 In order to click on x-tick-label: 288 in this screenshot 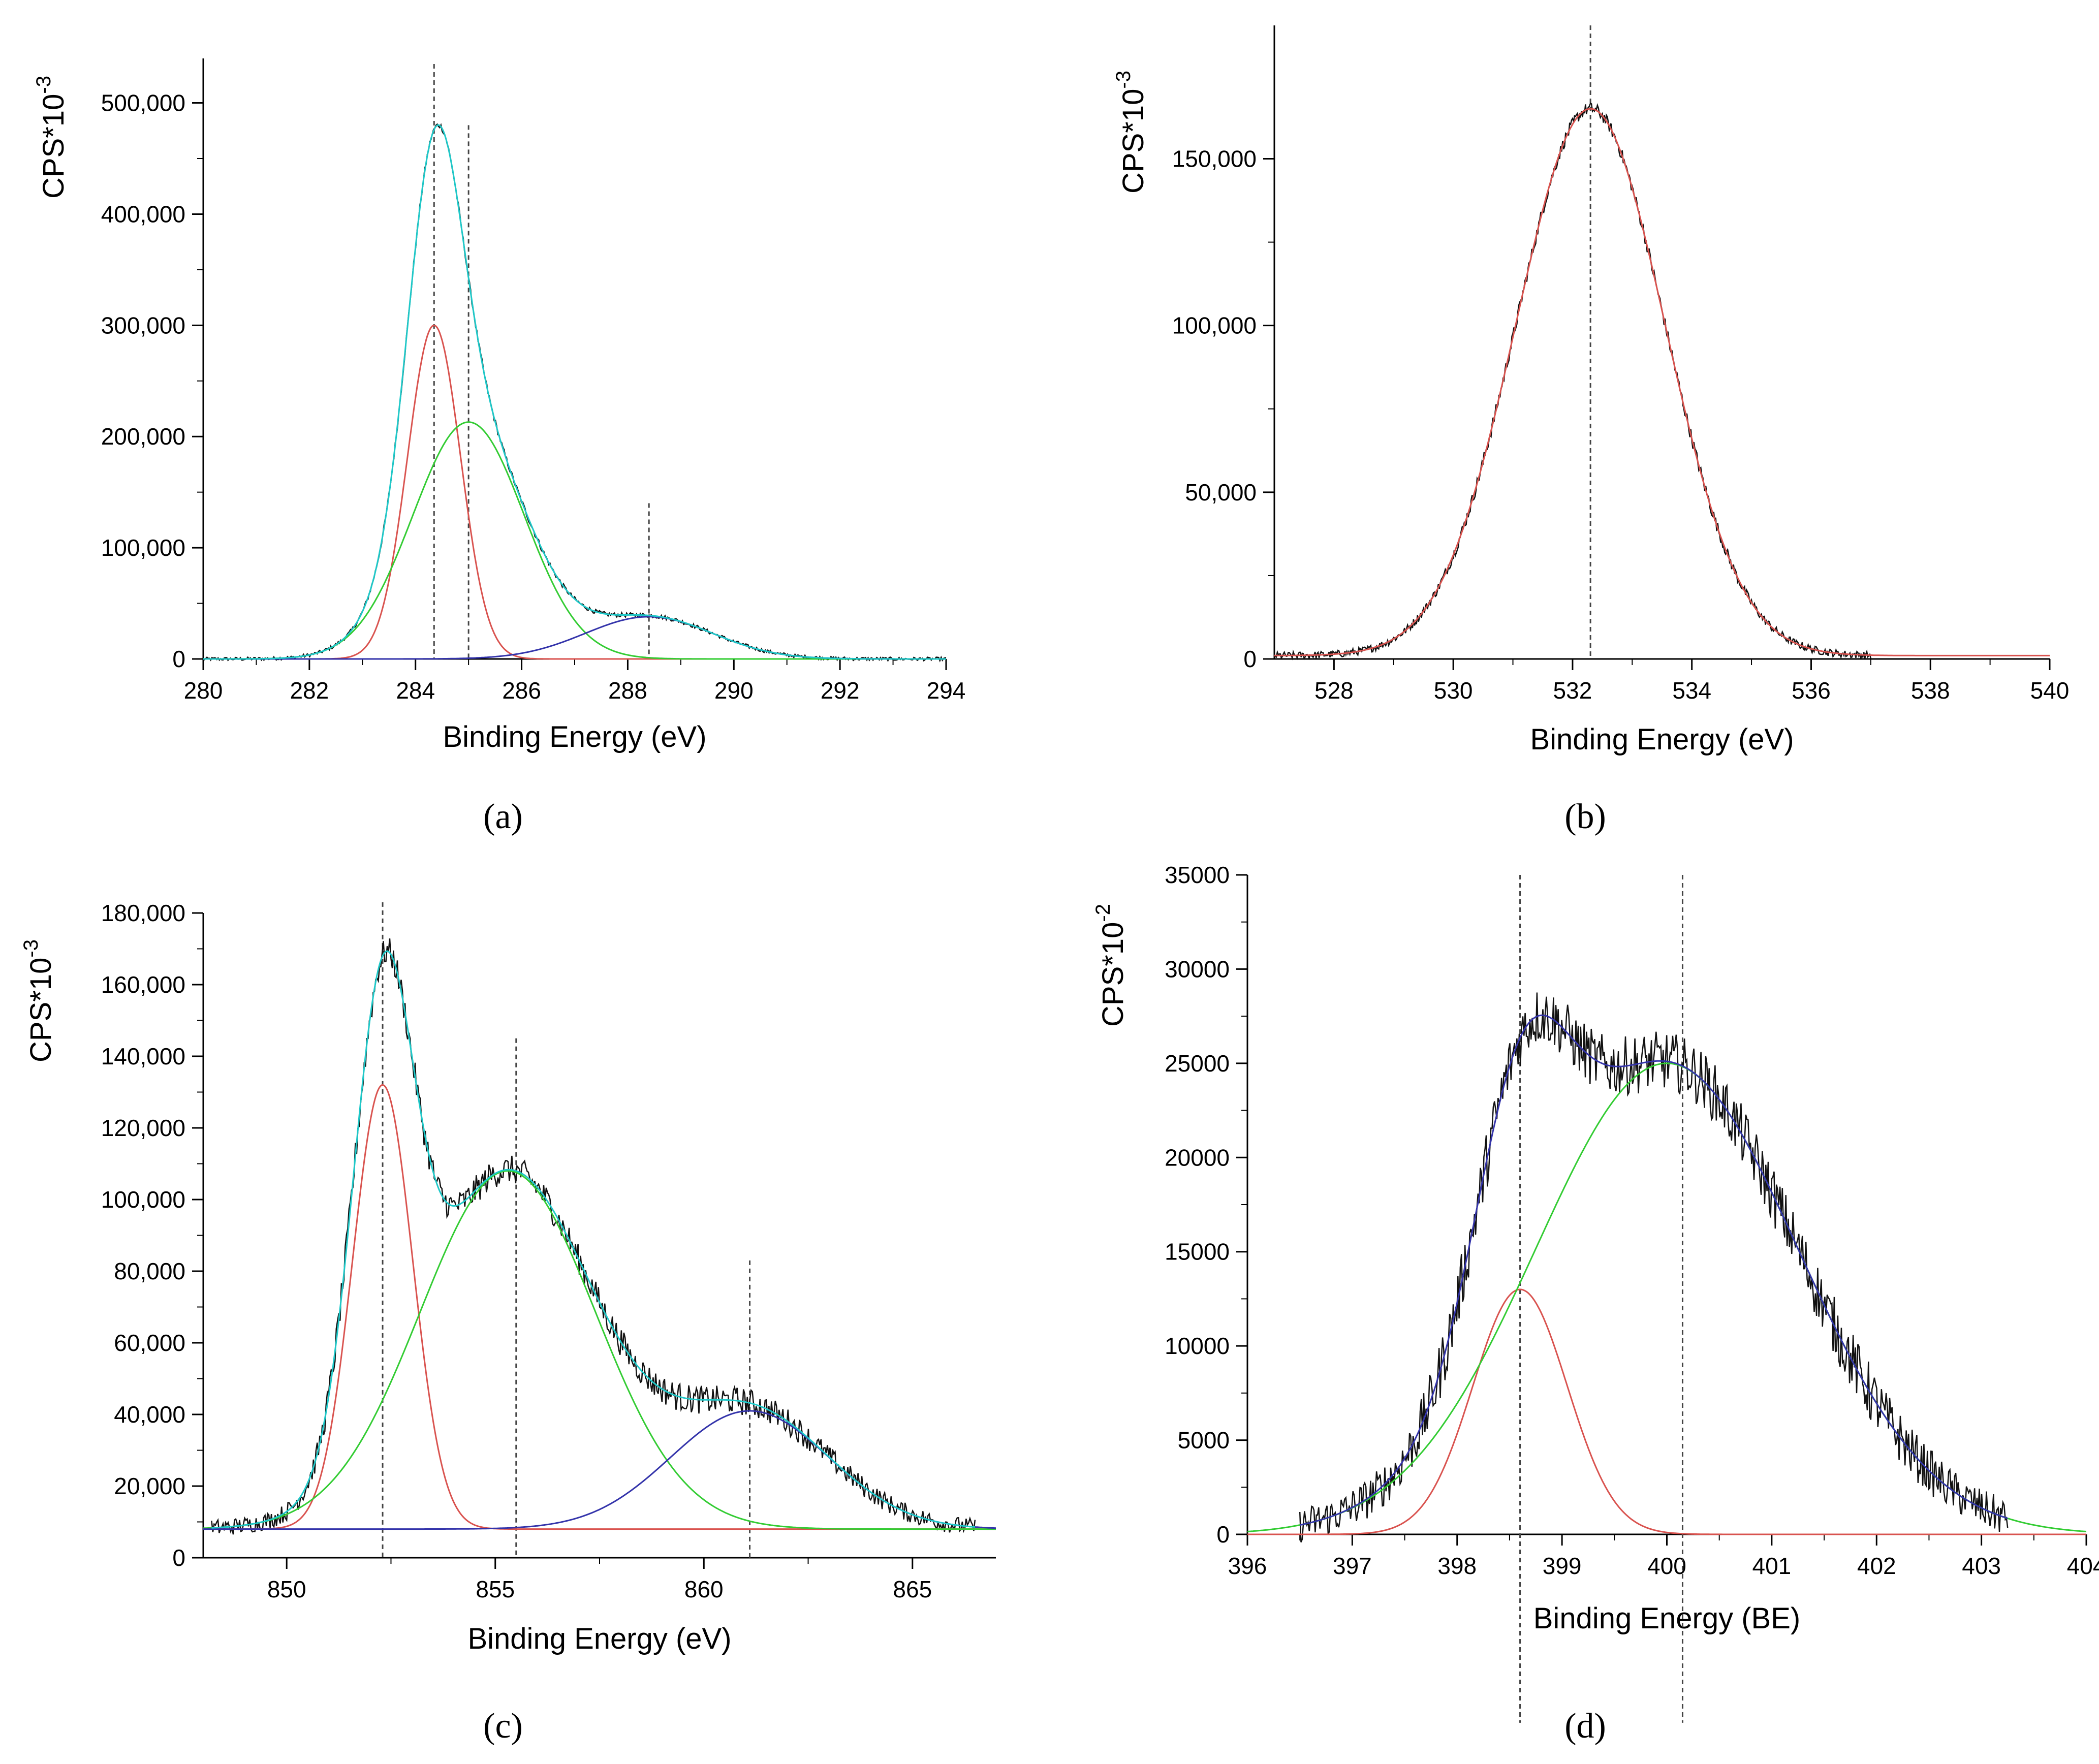, I will do `click(627, 690)`.